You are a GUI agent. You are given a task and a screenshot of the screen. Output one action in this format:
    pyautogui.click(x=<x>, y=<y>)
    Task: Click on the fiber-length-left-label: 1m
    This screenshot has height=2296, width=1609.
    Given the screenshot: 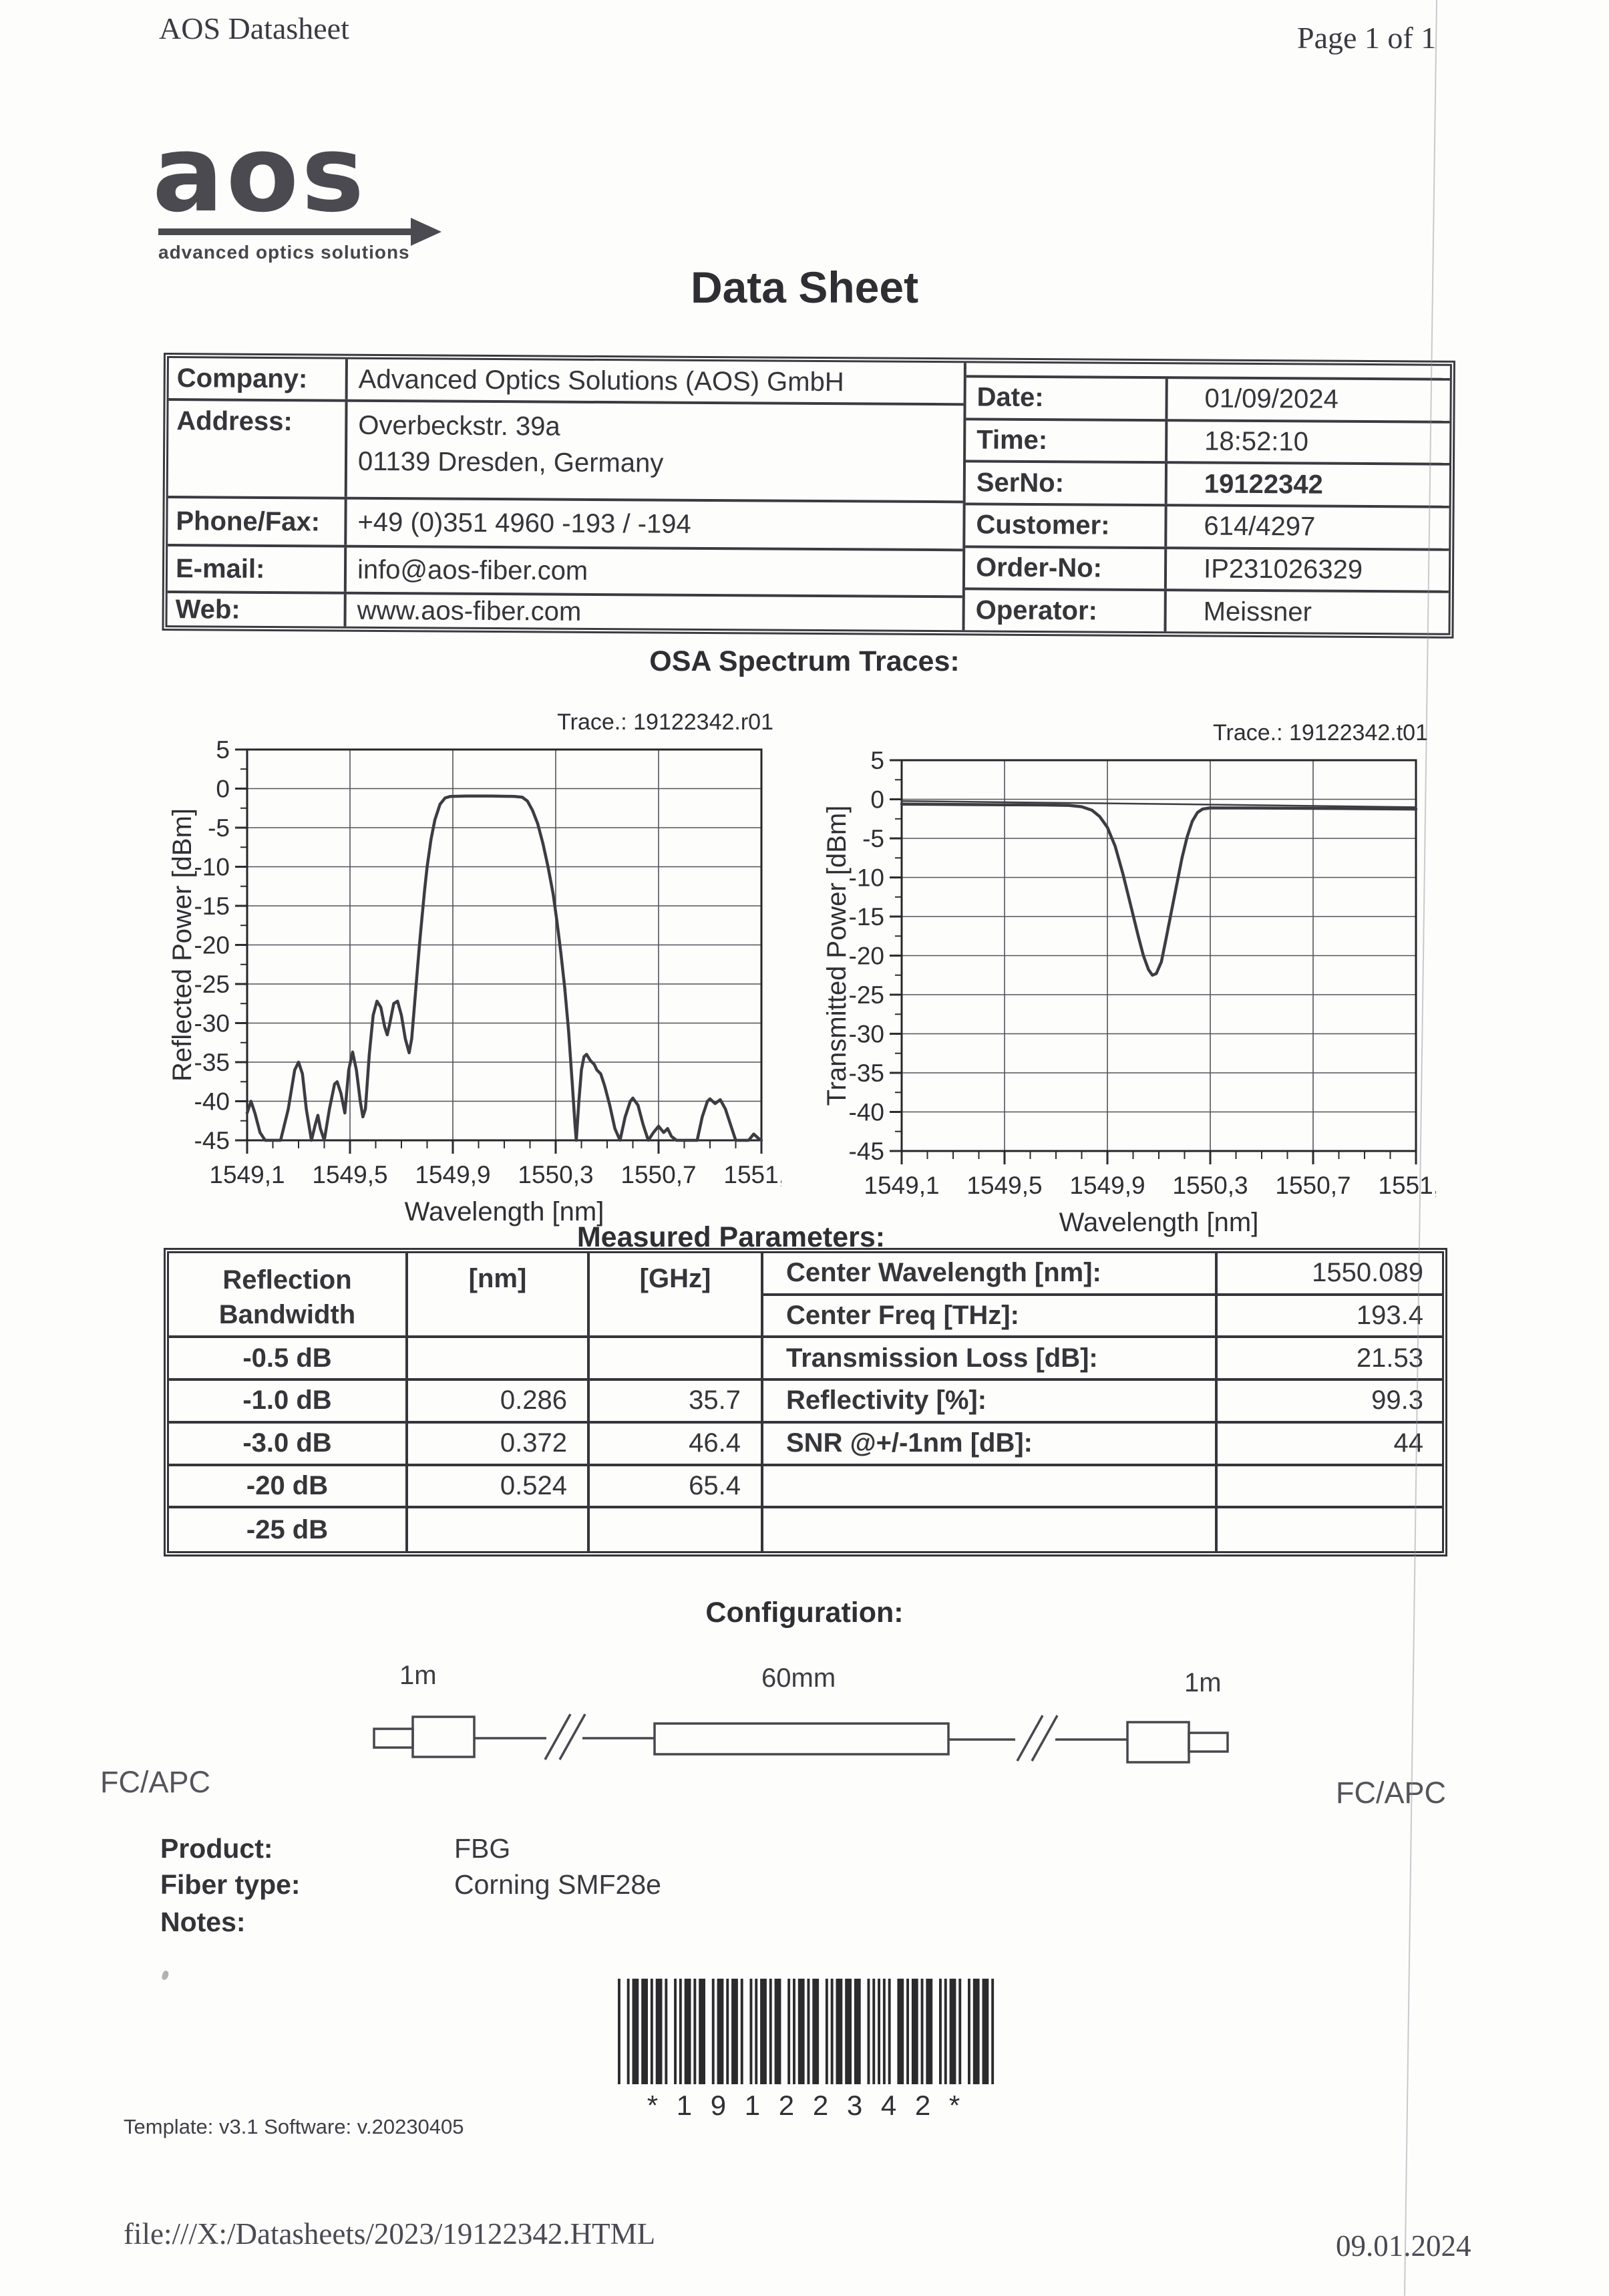 What is the action you would take?
    pyautogui.click(x=418, y=1675)
    